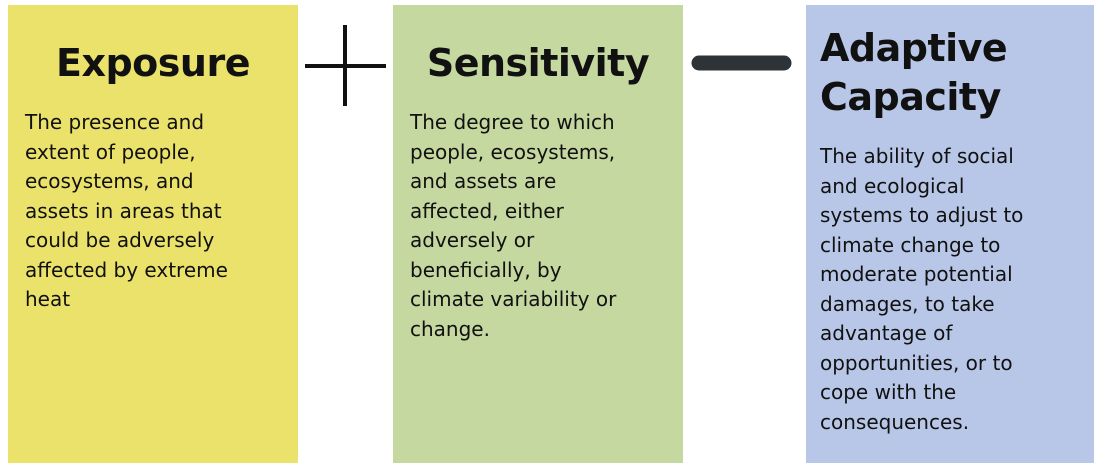 This screenshot has height=465, width=1094. I want to click on text-line: change., so click(450, 328).